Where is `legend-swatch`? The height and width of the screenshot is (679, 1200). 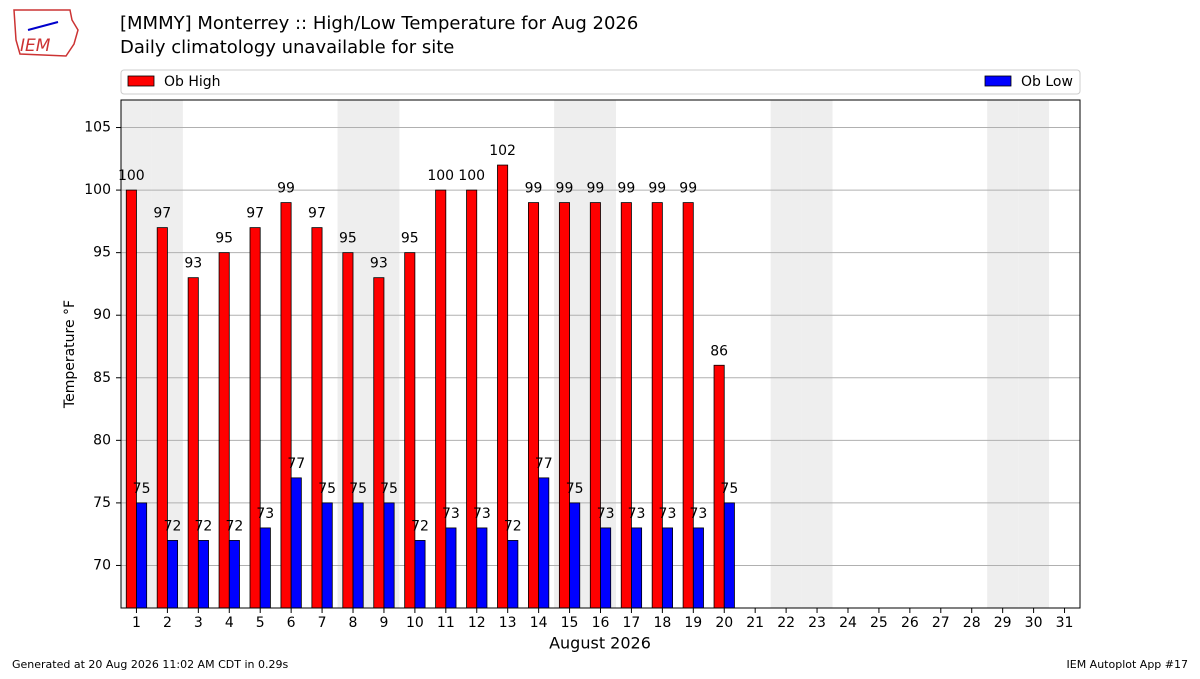 legend-swatch is located at coordinates (998, 81).